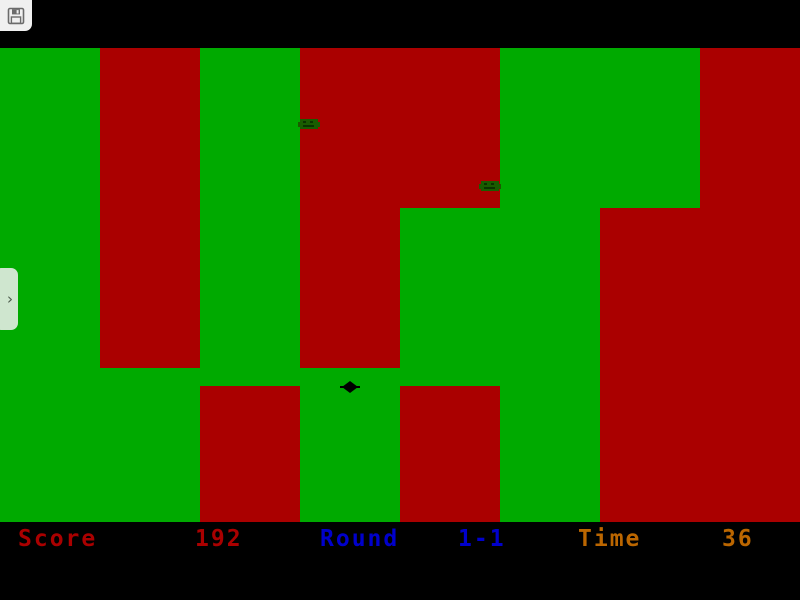 Image resolution: width=800 pixels, height=600 pixels. What do you see at coordinates (482, 539) in the screenshot?
I see `round-value: 1-1` at bounding box center [482, 539].